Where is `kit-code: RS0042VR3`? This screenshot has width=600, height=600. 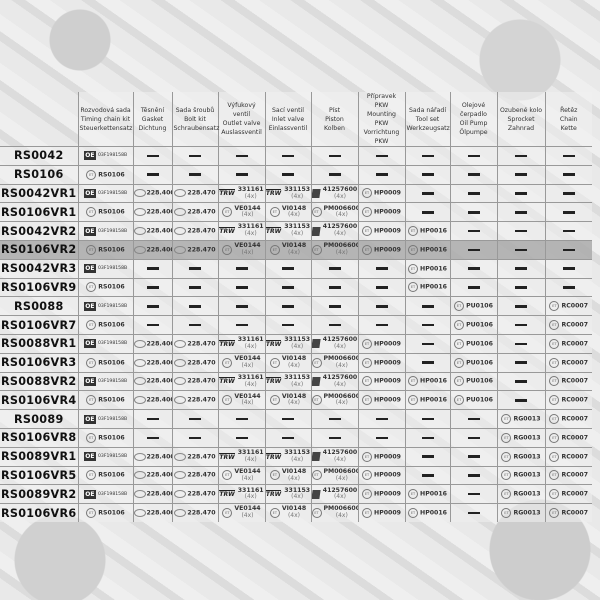 kit-code: RS0042VR3 is located at coordinates (39, 268).